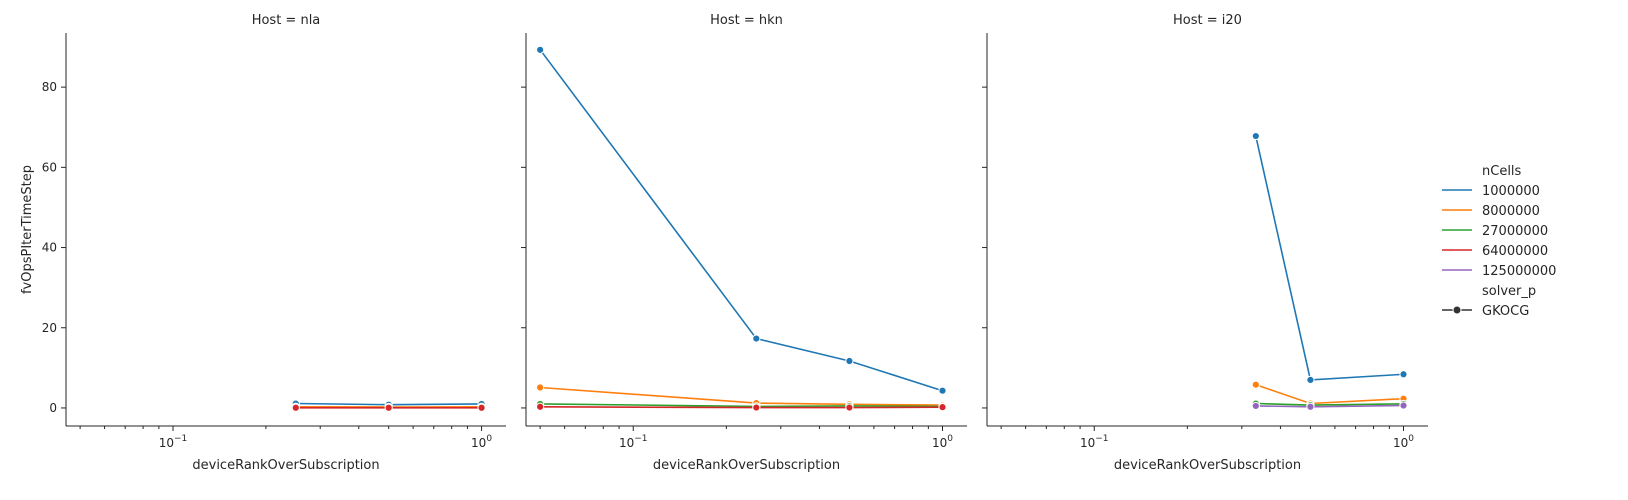 This screenshot has width=1628, height=500. I want to click on legend-entry: 27000000, so click(1495, 231).